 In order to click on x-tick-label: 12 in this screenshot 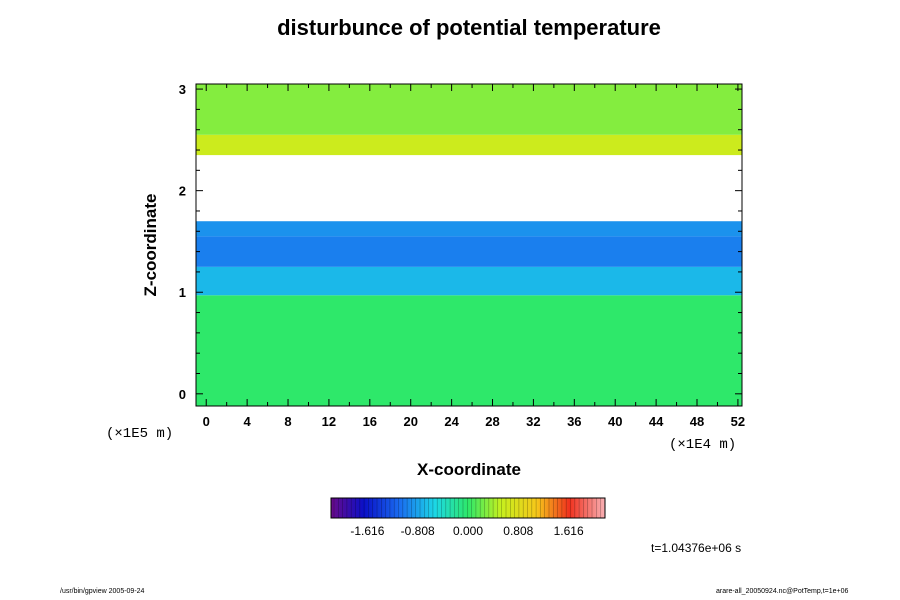, I will do `click(329, 421)`.